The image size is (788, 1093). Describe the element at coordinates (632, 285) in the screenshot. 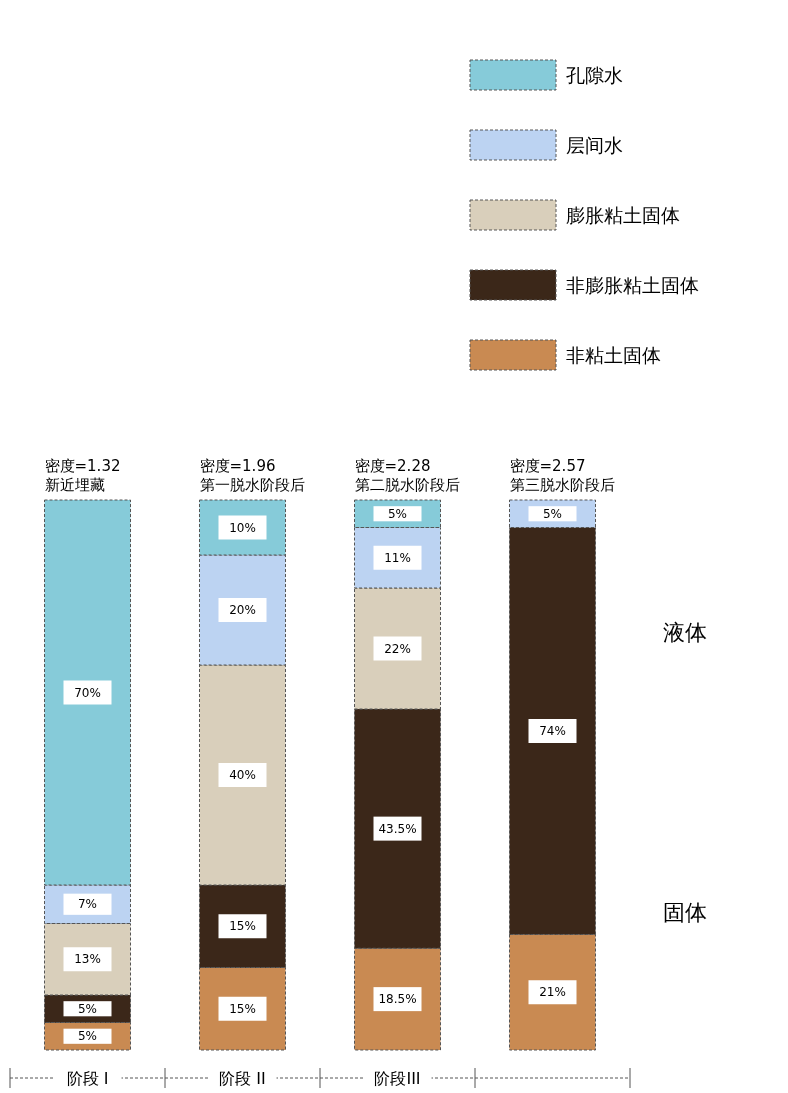

I see `legend-label: 非膨胀粘土固体` at that location.